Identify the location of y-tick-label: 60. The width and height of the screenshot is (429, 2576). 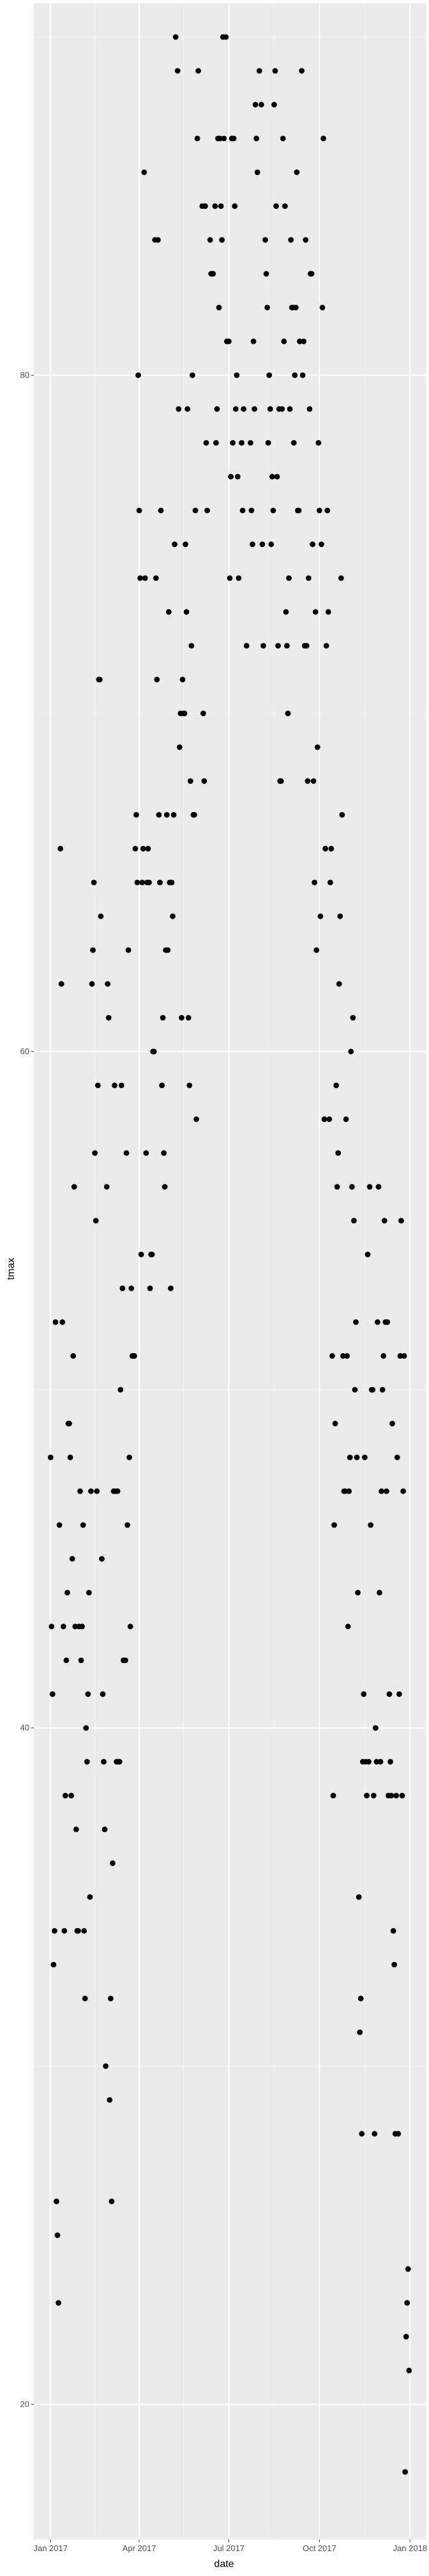
(24, 1051).